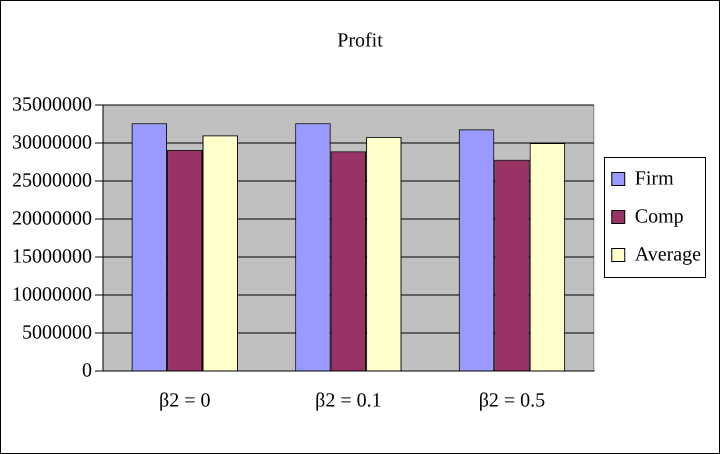  I want to click on y-tick-label: 20000000, so click(52, 218).